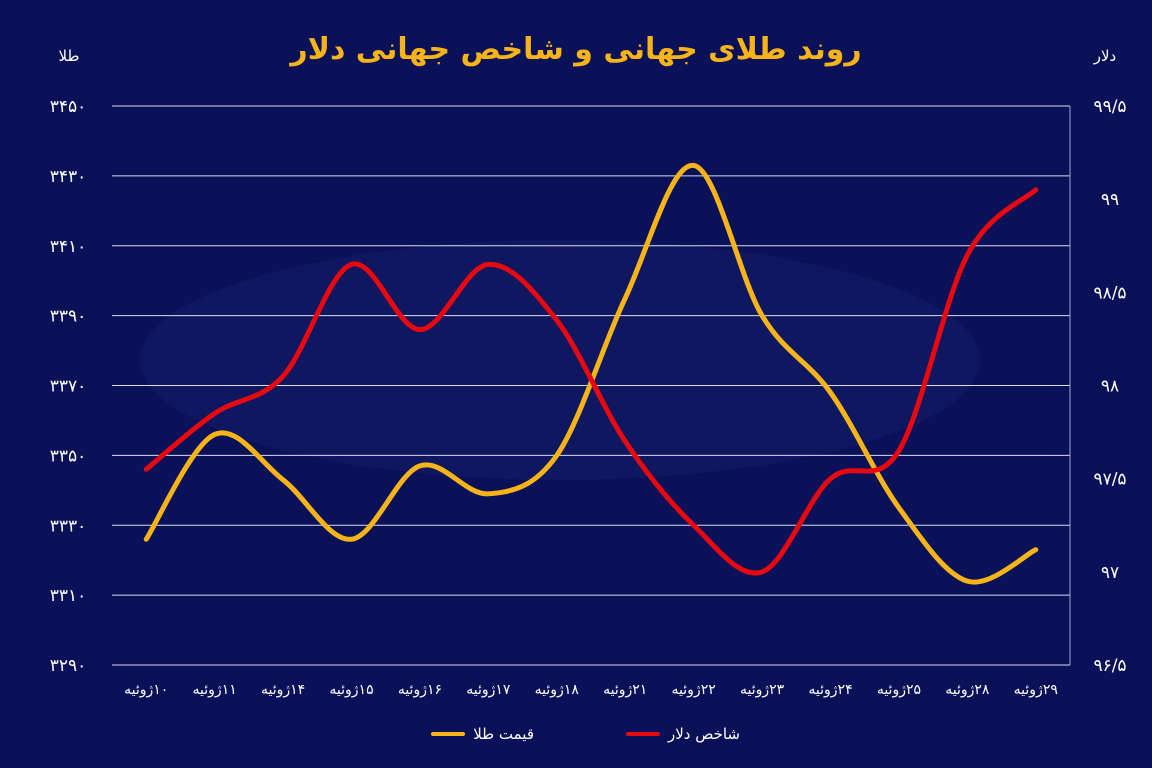 The width and height of the screenshot is (1152, 768). I want to click on left-tick-label: ۳۳۵۰, so click(68, 456).